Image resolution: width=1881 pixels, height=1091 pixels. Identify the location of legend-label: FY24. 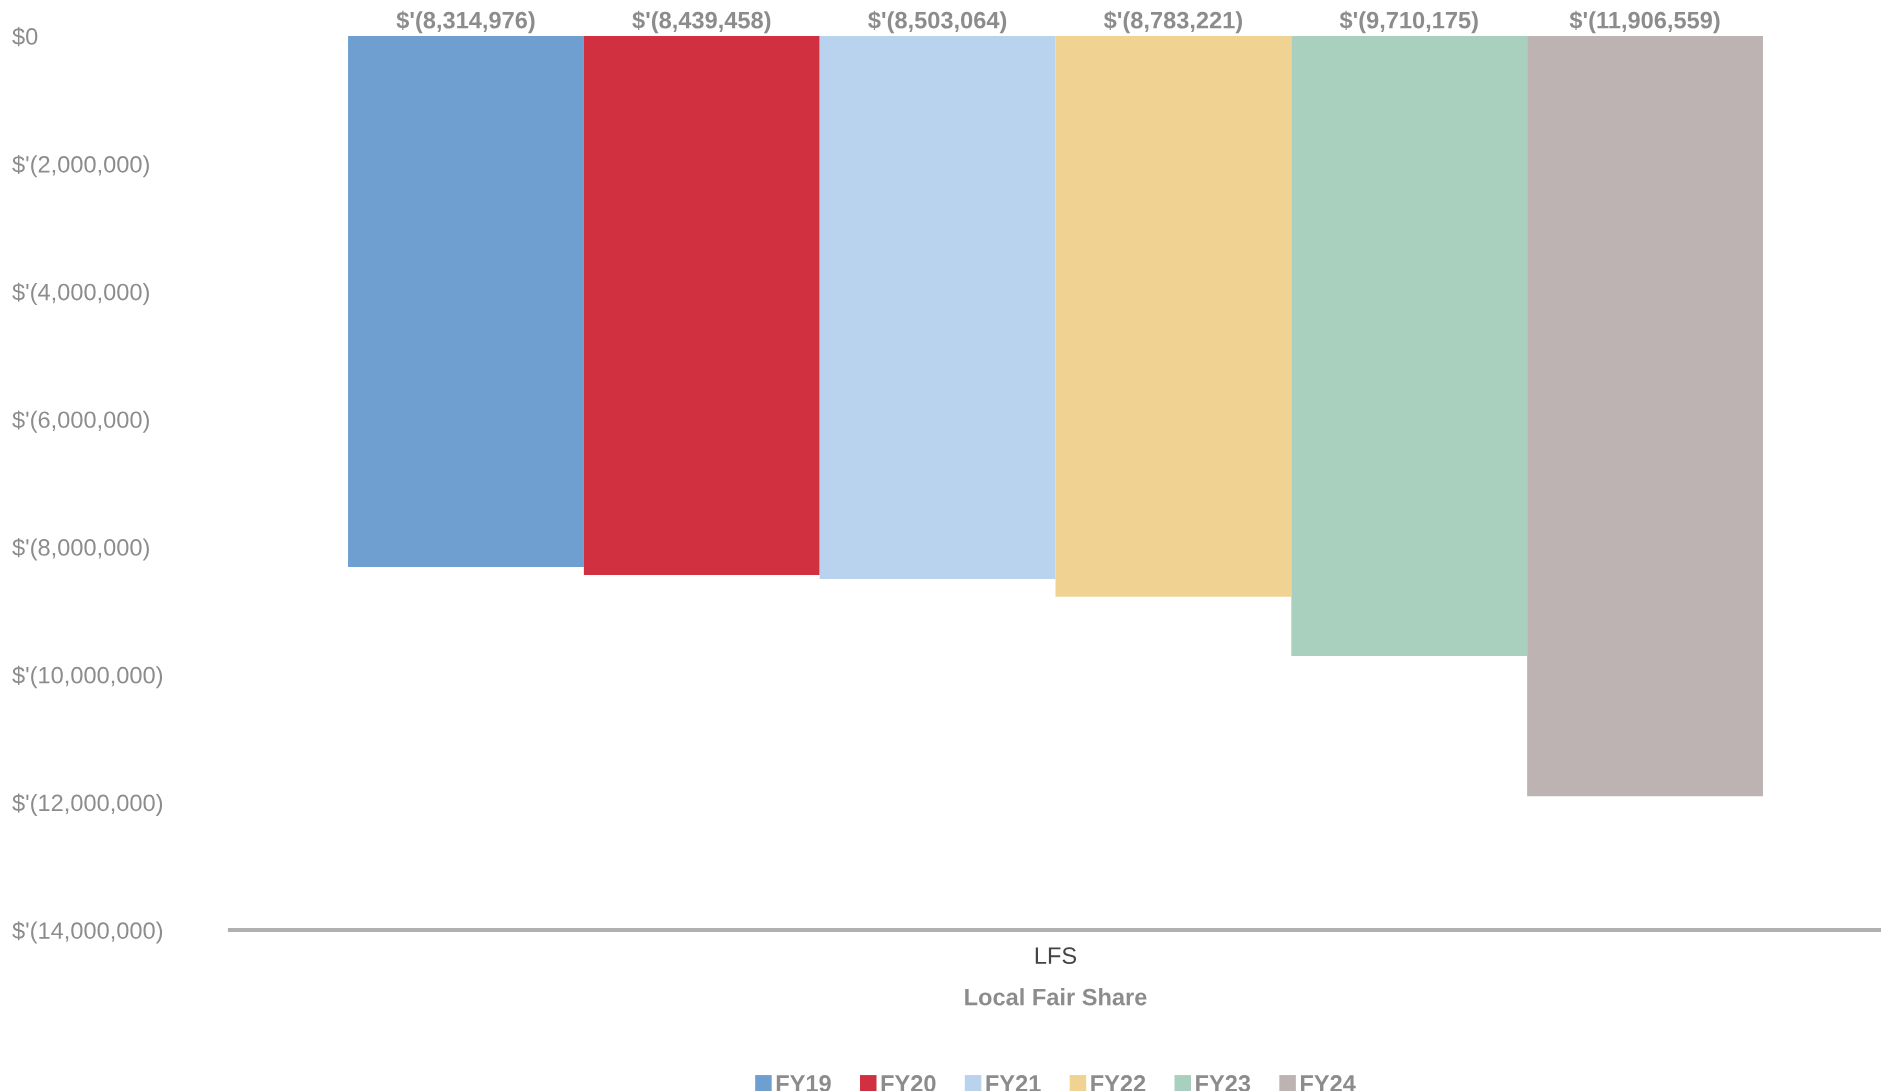
(1328, 1083).